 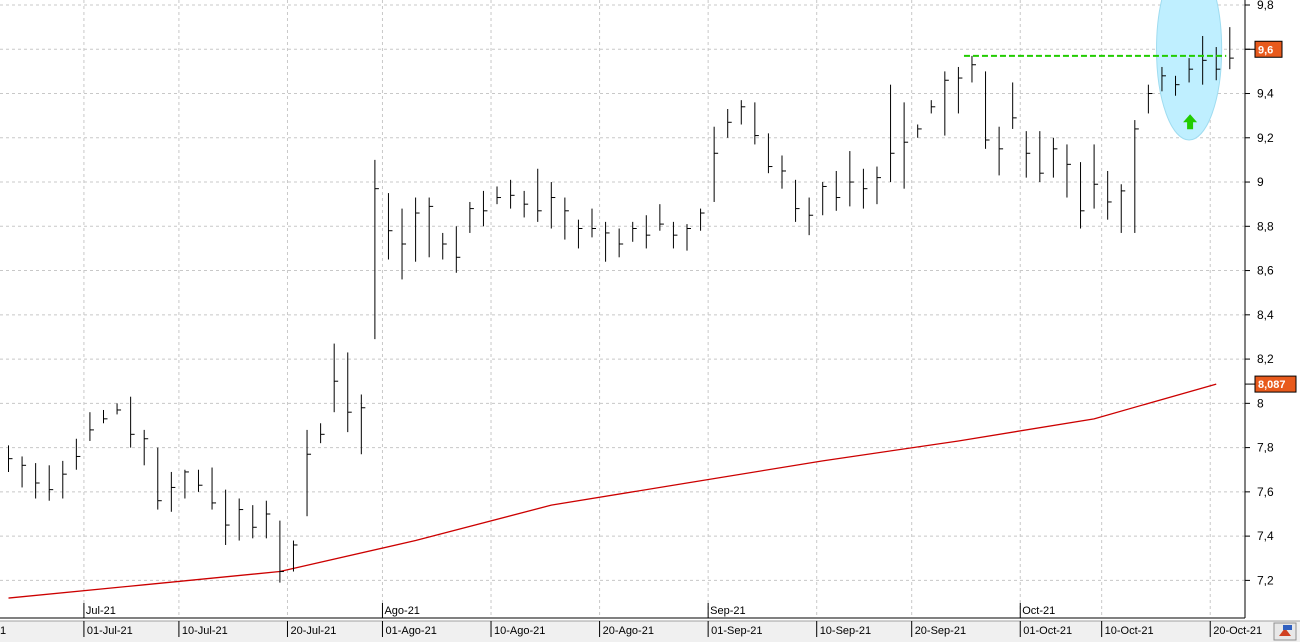 I want to click on x-tick-label: 01-Jul-21, so click(x=110, y=631).